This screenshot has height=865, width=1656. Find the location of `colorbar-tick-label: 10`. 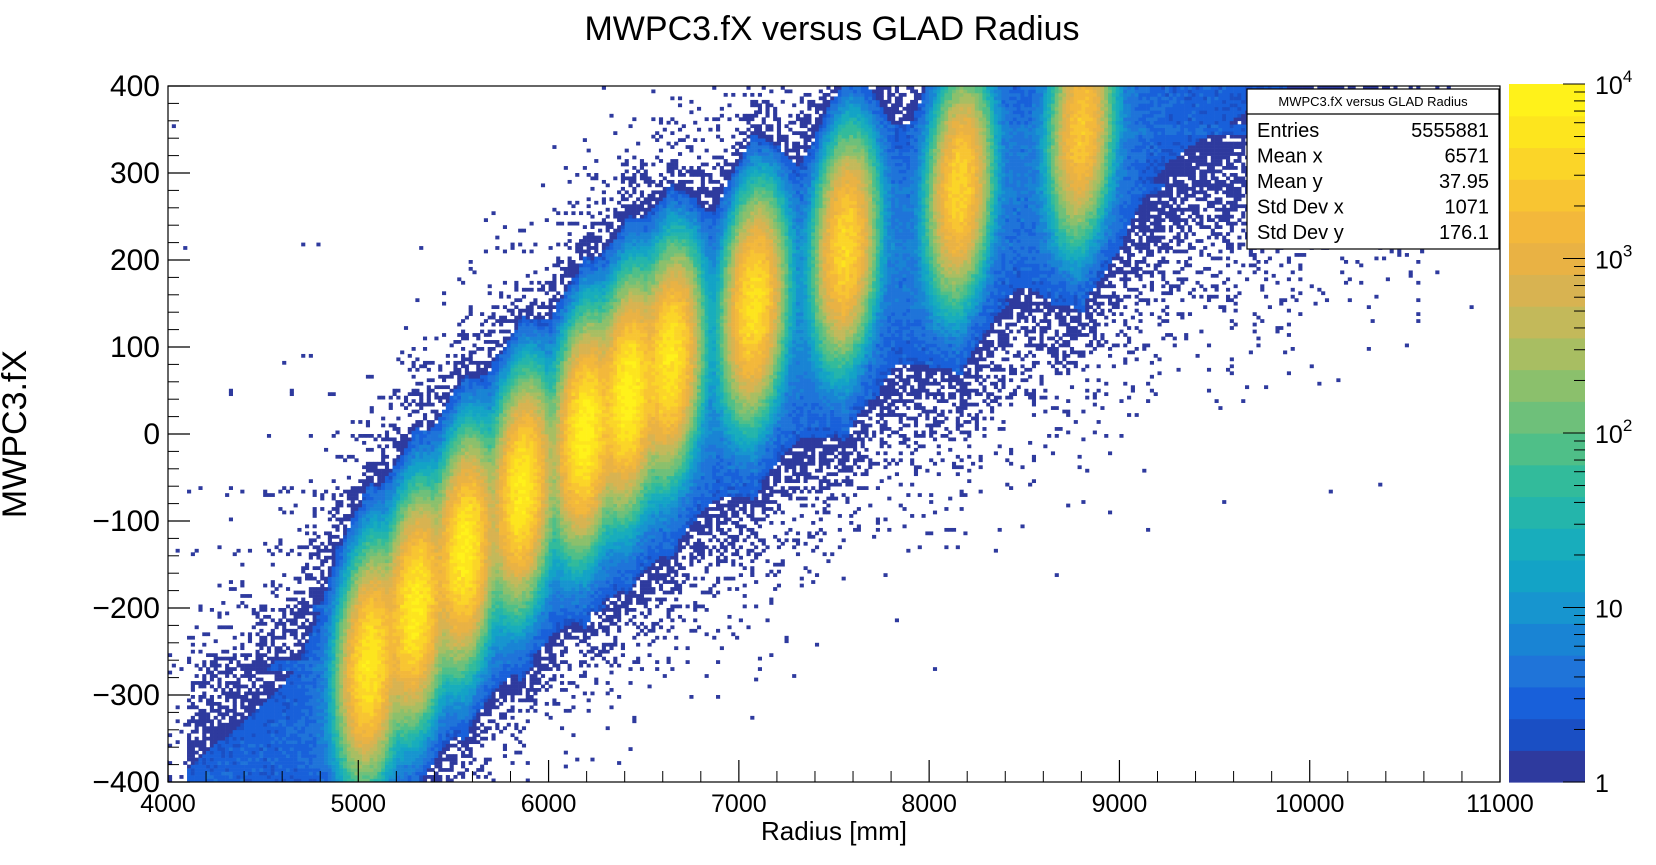

colorbar-tick-label: 10 is located at coordinates (1609, 610).